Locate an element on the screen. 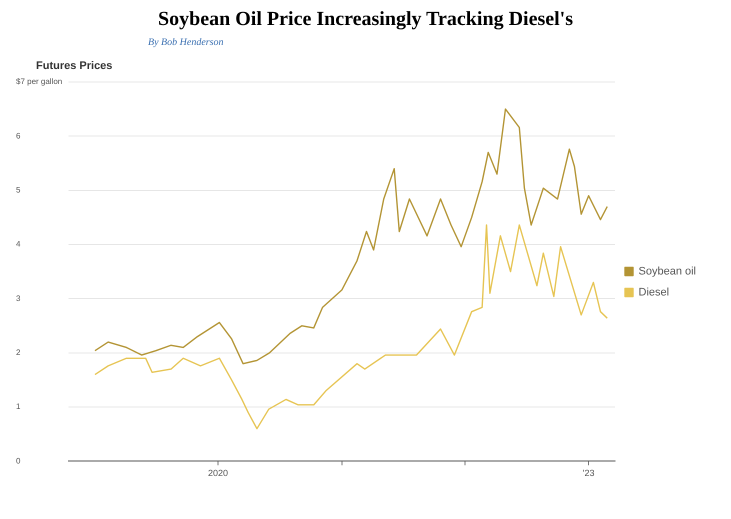 Image resolution: width=731 pixels, height=519 pixels. y-tick-label: 2 is located at coordinates (18, 353).